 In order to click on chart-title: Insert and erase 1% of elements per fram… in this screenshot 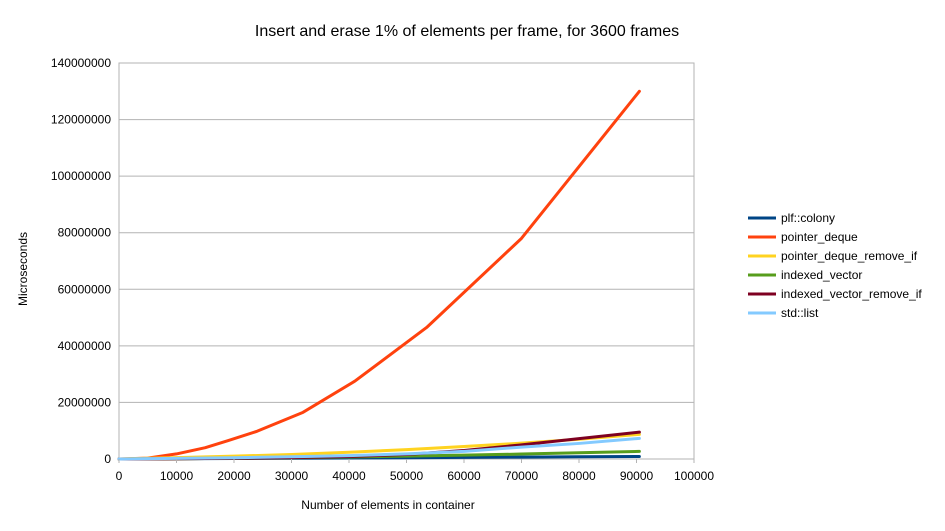, I will do `click(467, 31)`.